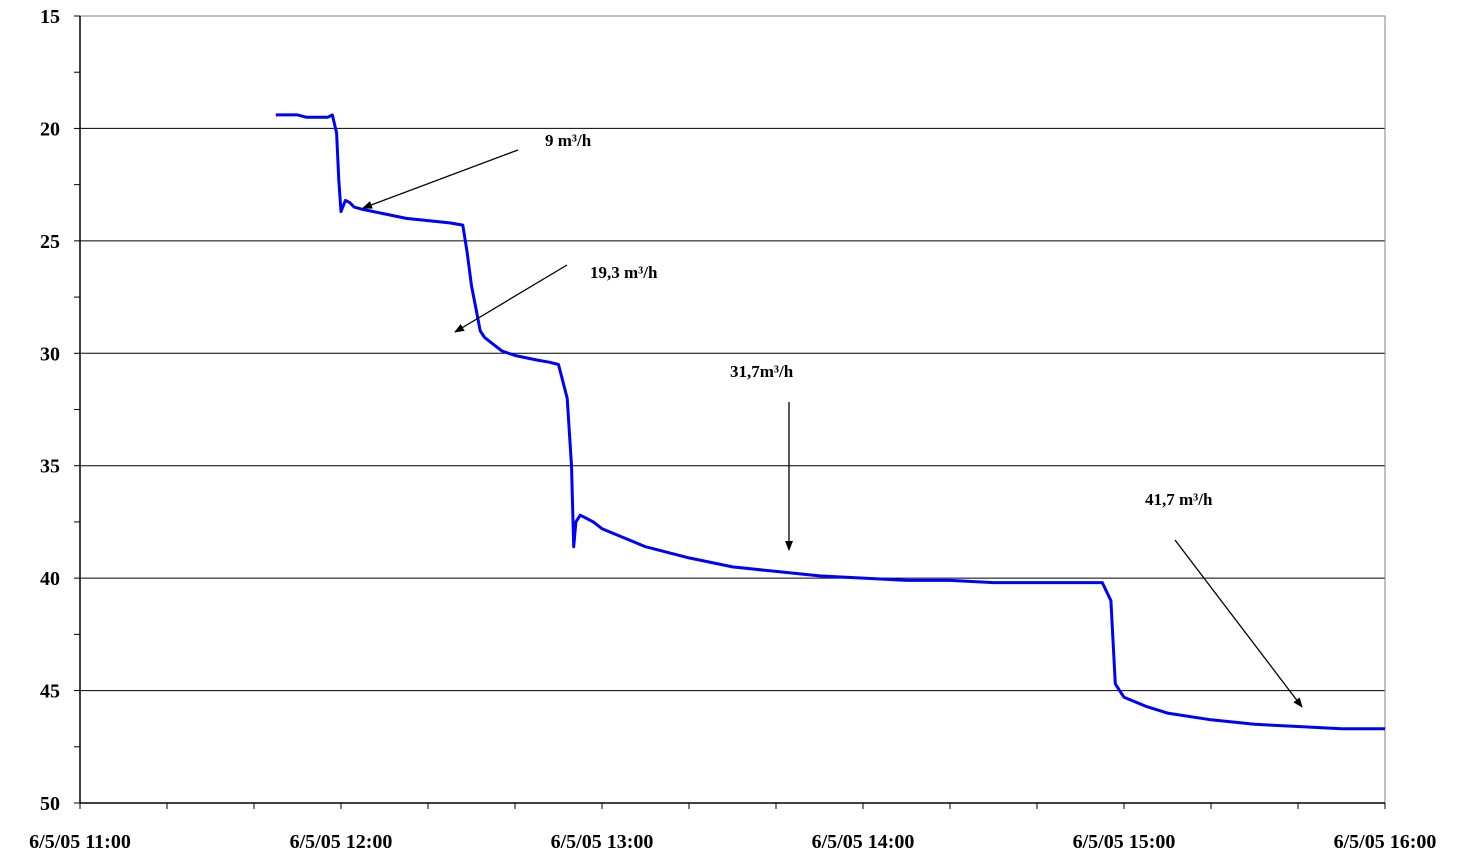 The height and width of the screenshot is (856, 1474). What do you see at coordinates (602, 842) in the screenshot?
I see `x-tick-label: 6/5/05 13:00` at bounding box center [602, 842].